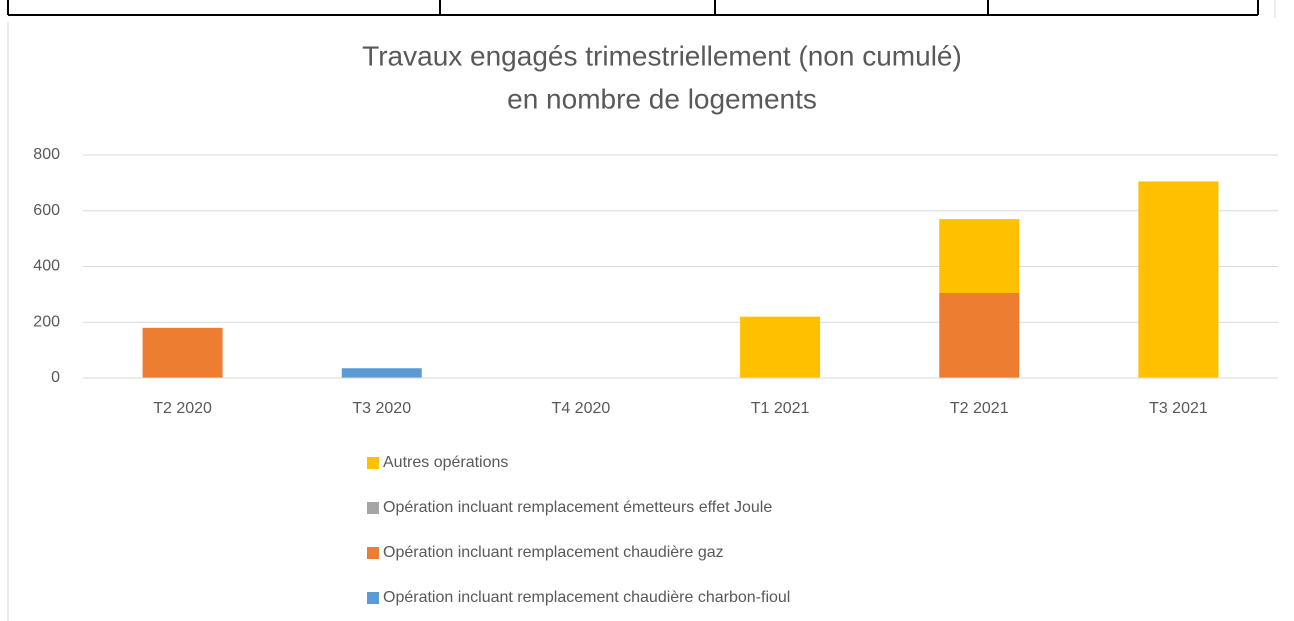 This screenshot has width=1294, height=621. Describe the element at coordinates (581, 408) in the screenshot. I see `x-tick-label: T4 2020` at that location.